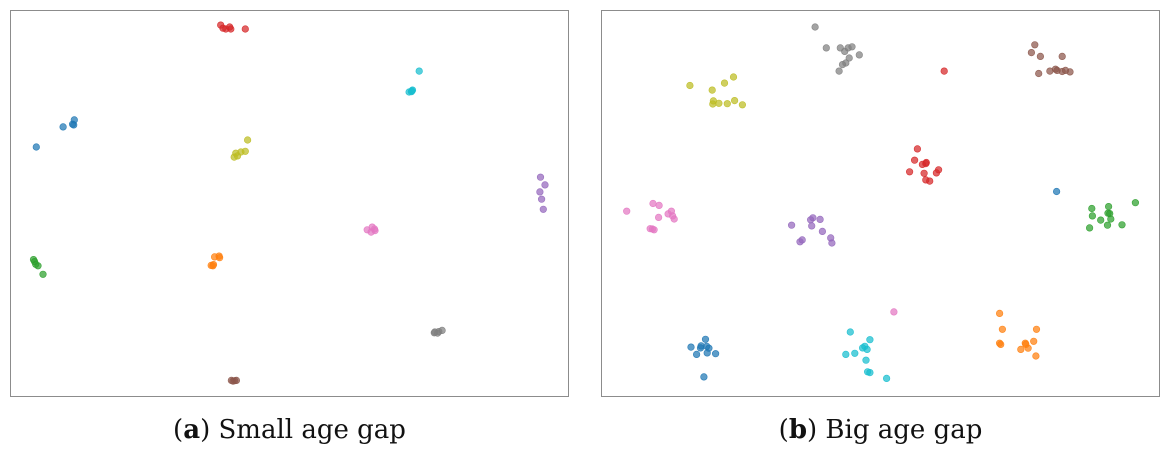  Describe the element at coordinates (820, 219) in the screenshot. I see `scatter-point-b-s8-p2` at that location.